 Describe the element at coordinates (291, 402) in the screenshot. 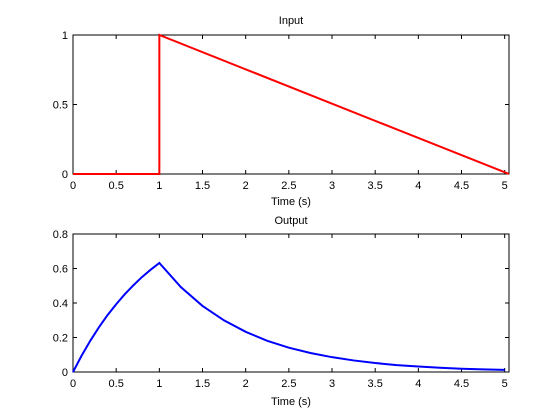

I see `output-x-axis-label: Time (s)` at that location.